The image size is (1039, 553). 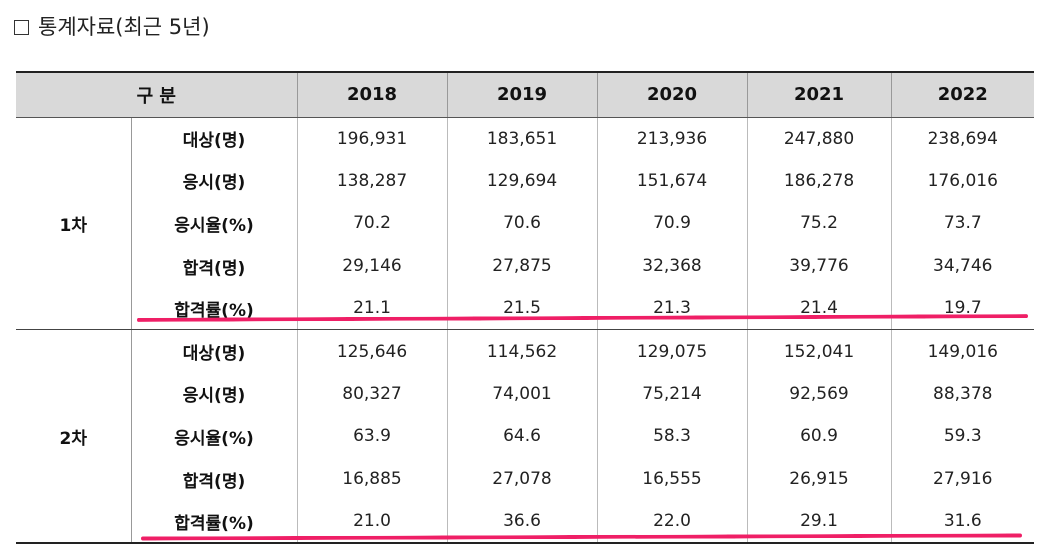 What do you see at coordinates (372, 436) in the screenshot?
I see `value-cell: 63.9` at bounding box center [372, 436].